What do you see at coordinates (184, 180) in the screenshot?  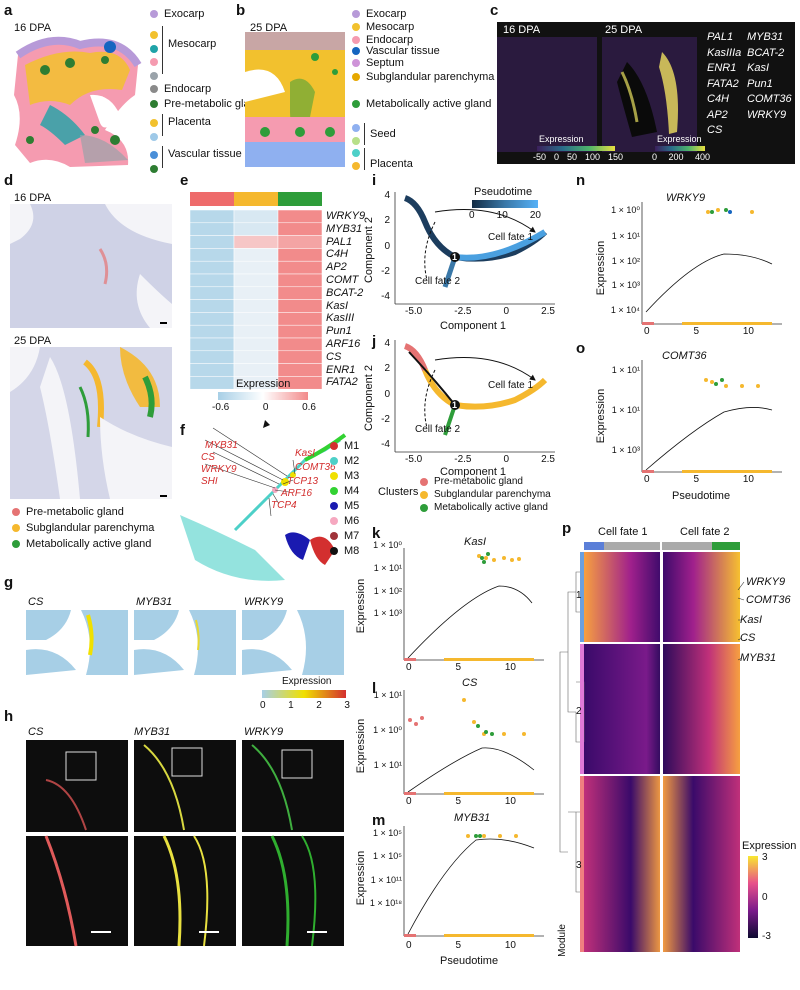 I see `panel-e-label: e` at bounding box center [184, 180].